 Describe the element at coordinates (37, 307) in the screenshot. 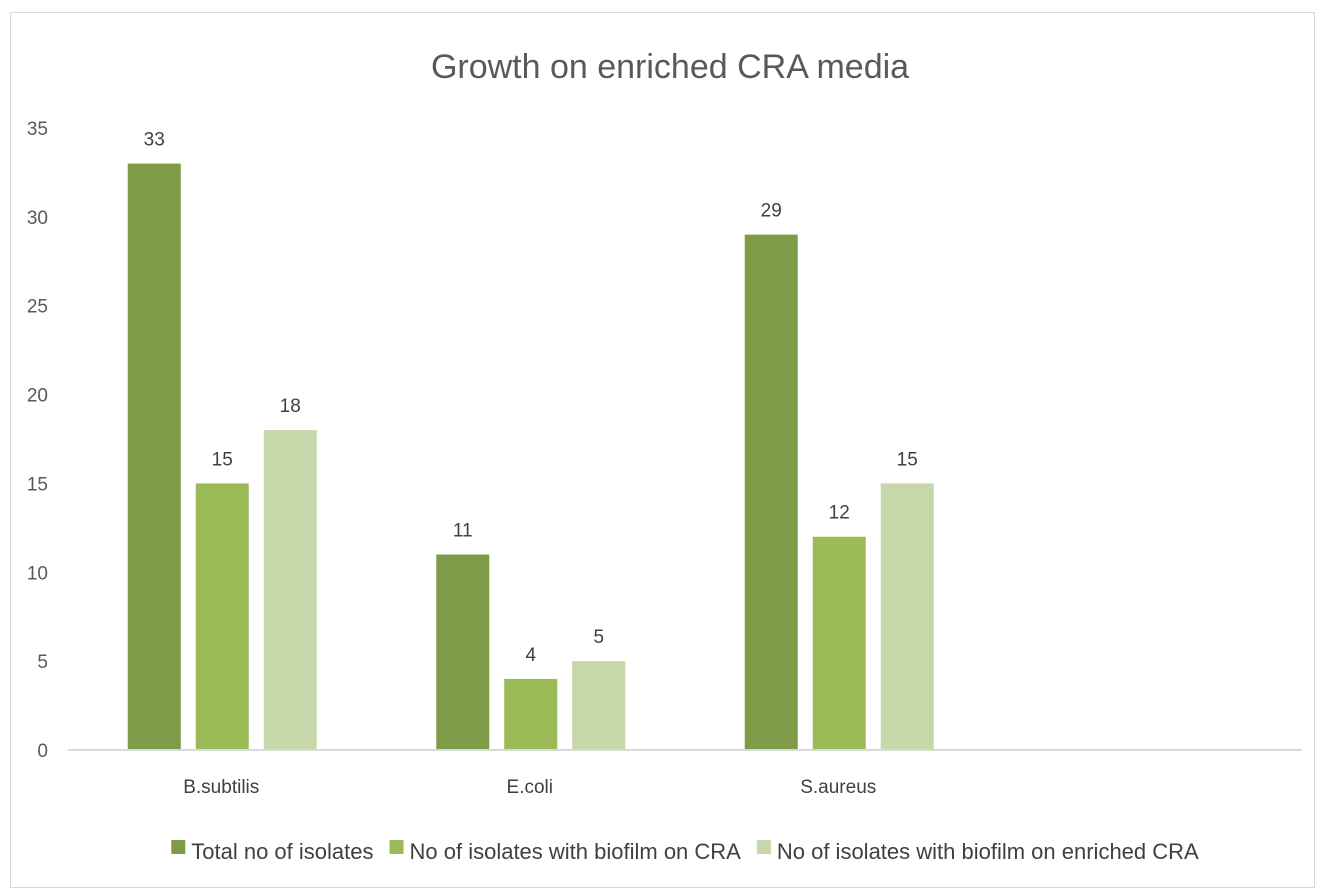

I see `y-tick-label: 25` at that location.